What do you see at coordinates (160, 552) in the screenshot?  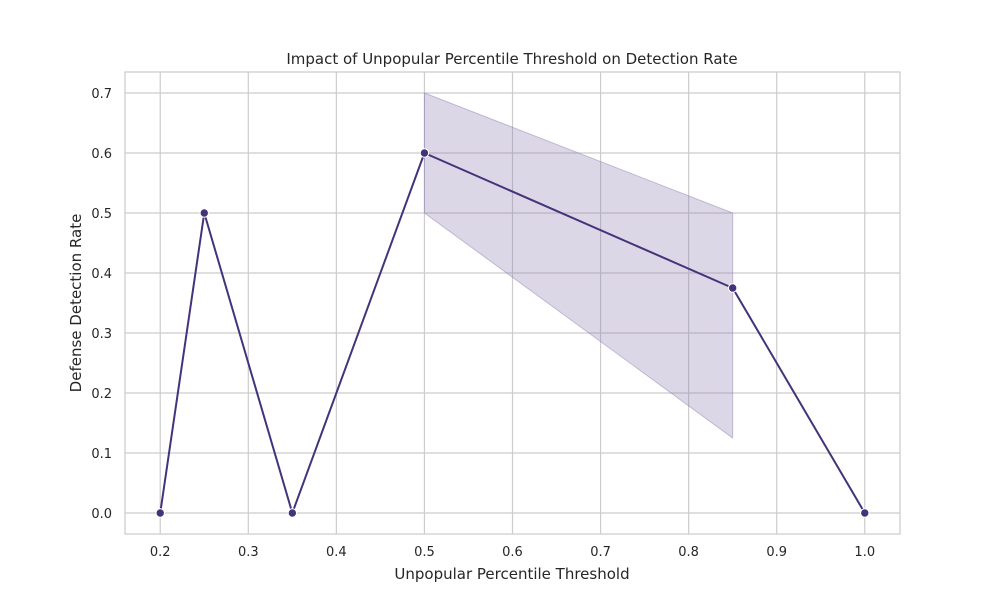 I see `x-tick-label: 0.2` at bounding box center [160, 552].